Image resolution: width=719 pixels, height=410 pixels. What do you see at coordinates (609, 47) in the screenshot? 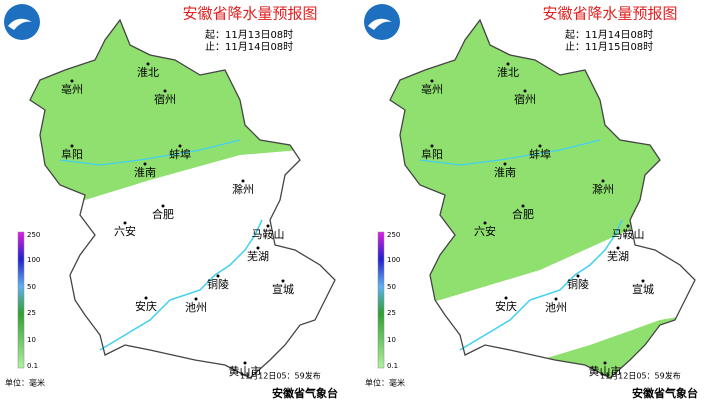
I see `end-time: 止：11月15日08时` at bounding box center [609, 47].